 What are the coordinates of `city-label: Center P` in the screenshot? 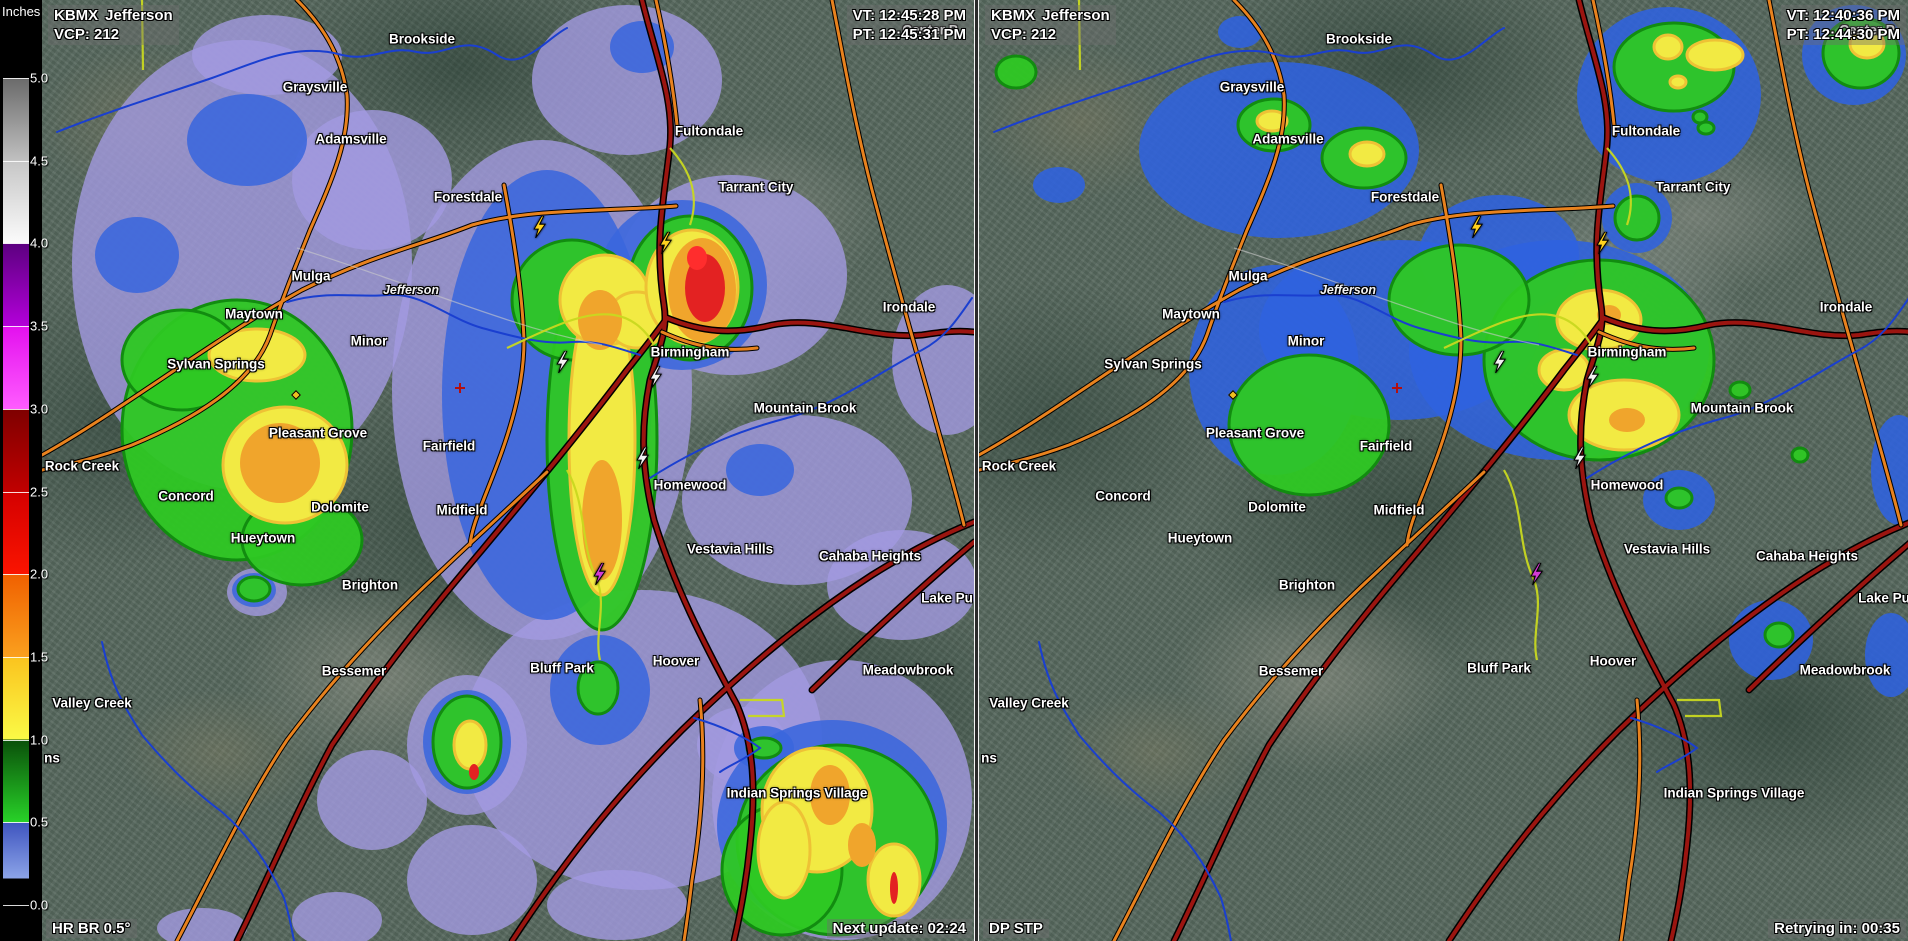 It's located at (1867, 30).